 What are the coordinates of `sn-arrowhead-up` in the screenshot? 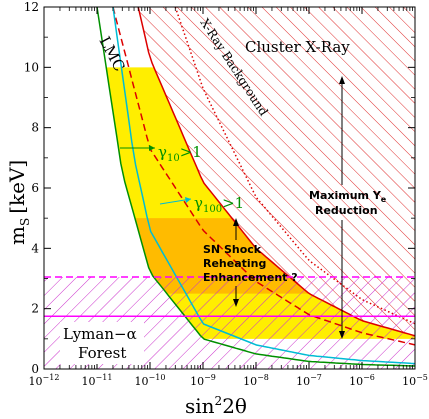 It's located at (236, 222).